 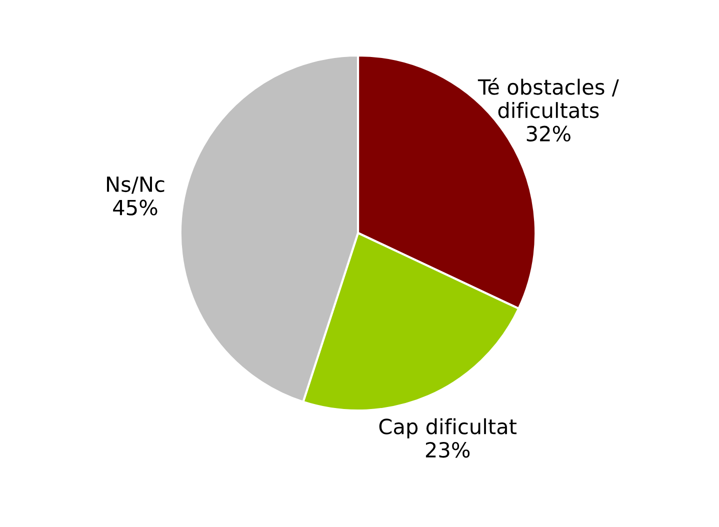 What do you see at coordinates (548, 98) in the screenshot?
I see `slice-label: Té obstacles / dificultats` at bounding box center [548, 98].